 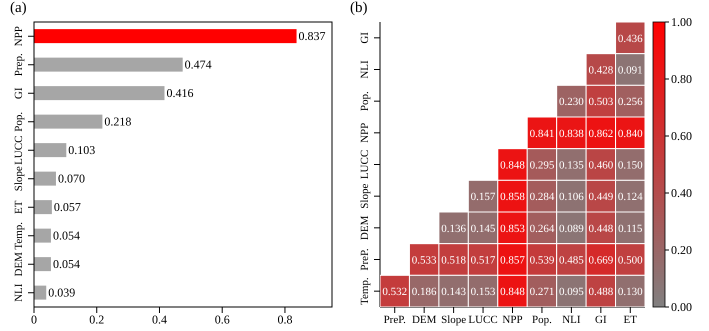 I want to click on data-label: 0.436, so click(x=631, y=38).